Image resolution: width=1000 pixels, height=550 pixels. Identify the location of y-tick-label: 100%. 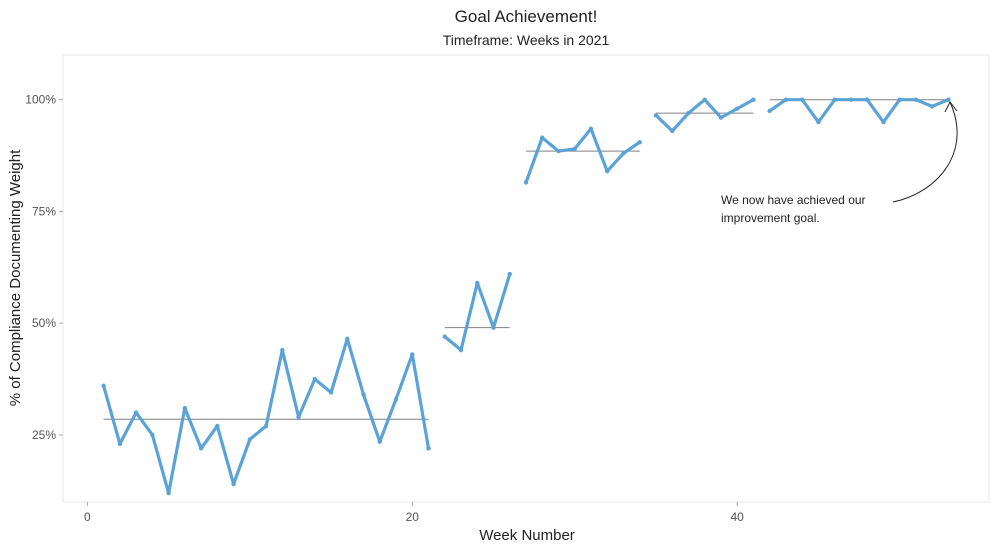
(40, 100).